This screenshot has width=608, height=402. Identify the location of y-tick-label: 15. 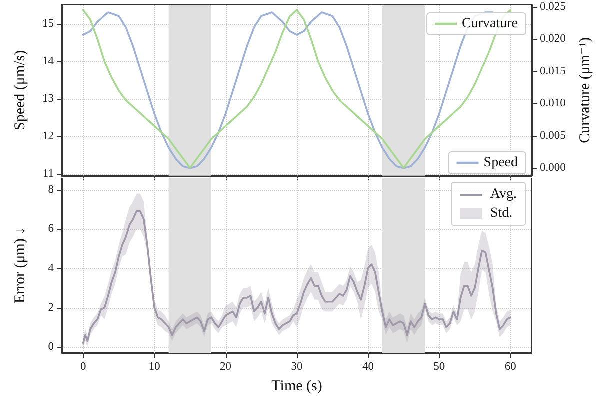
(48, 24).